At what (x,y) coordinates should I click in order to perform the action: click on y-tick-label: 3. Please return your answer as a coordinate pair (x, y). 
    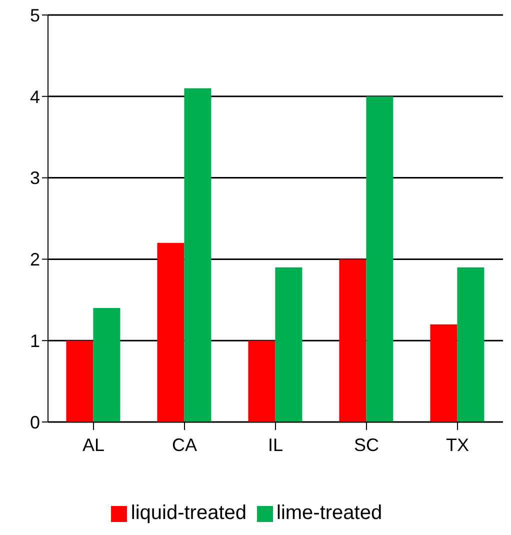
    Looking at the image, I should click on (35, 178).